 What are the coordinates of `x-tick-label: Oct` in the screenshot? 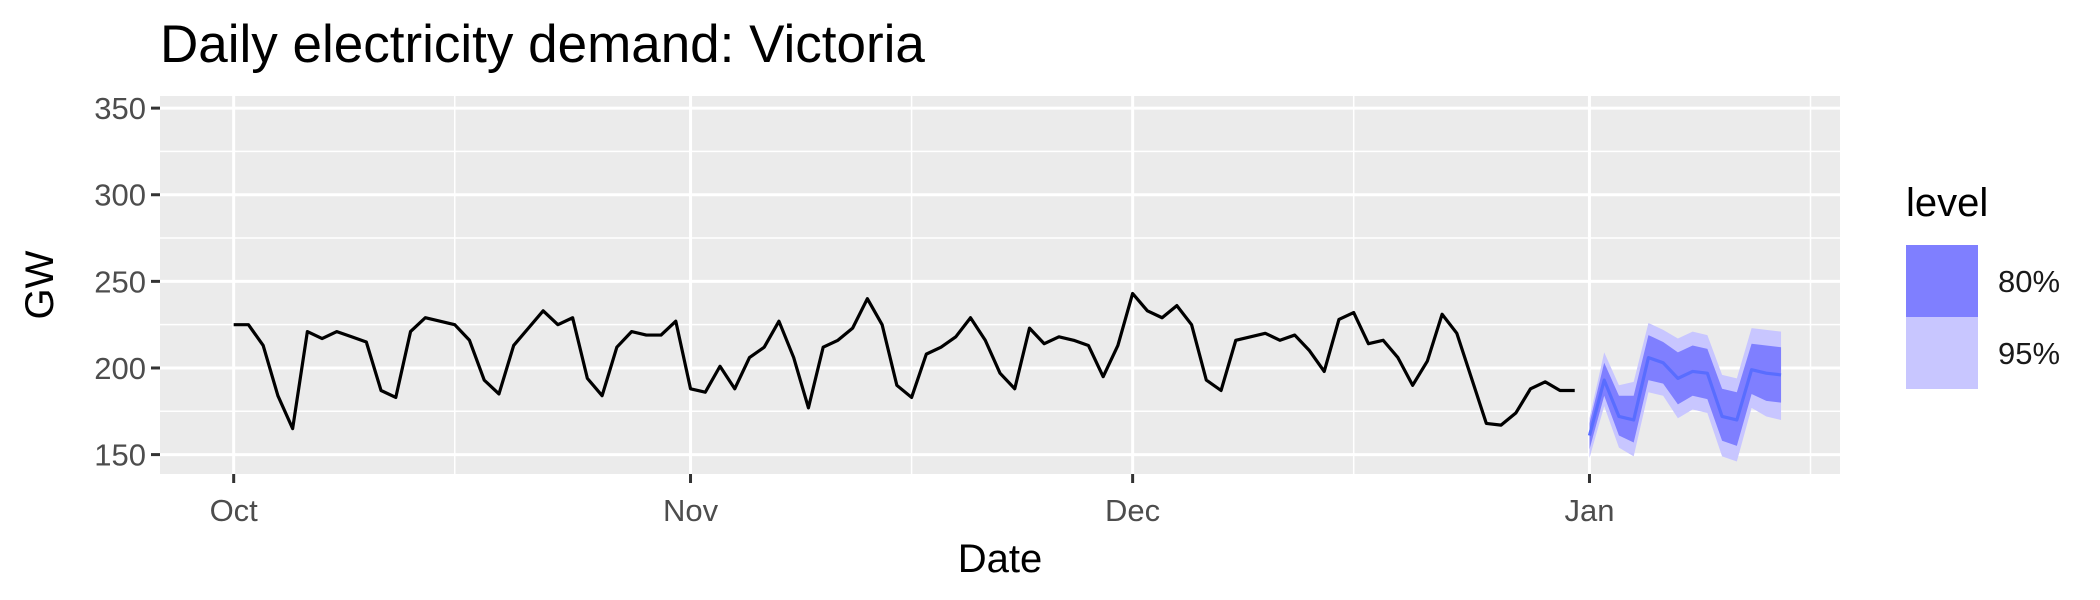 It's located at (234, 510).